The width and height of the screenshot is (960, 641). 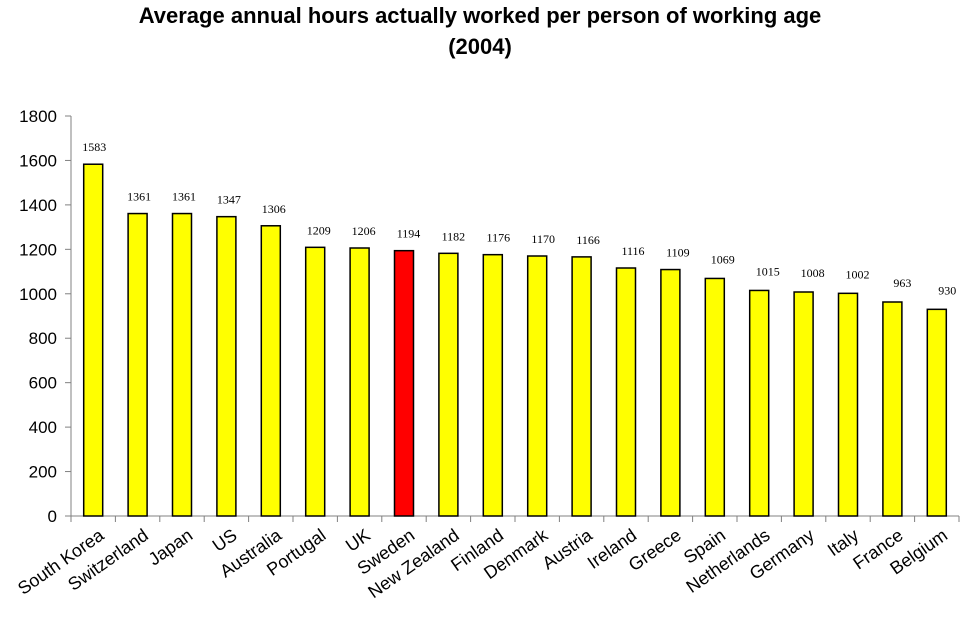 I want to click on bar-value-label: 1306, so click(x=274, y=209).